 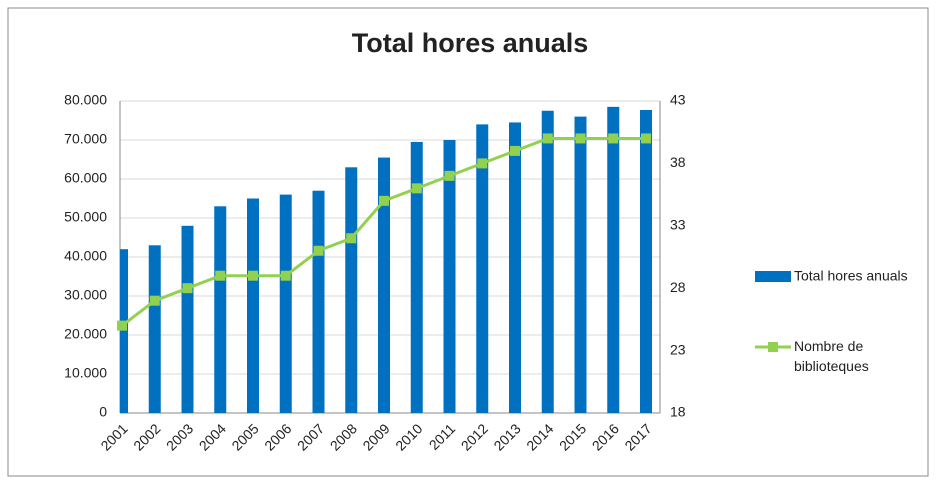 I want to click on chart-title: Total hores anuals, so click(x=470, y=43).